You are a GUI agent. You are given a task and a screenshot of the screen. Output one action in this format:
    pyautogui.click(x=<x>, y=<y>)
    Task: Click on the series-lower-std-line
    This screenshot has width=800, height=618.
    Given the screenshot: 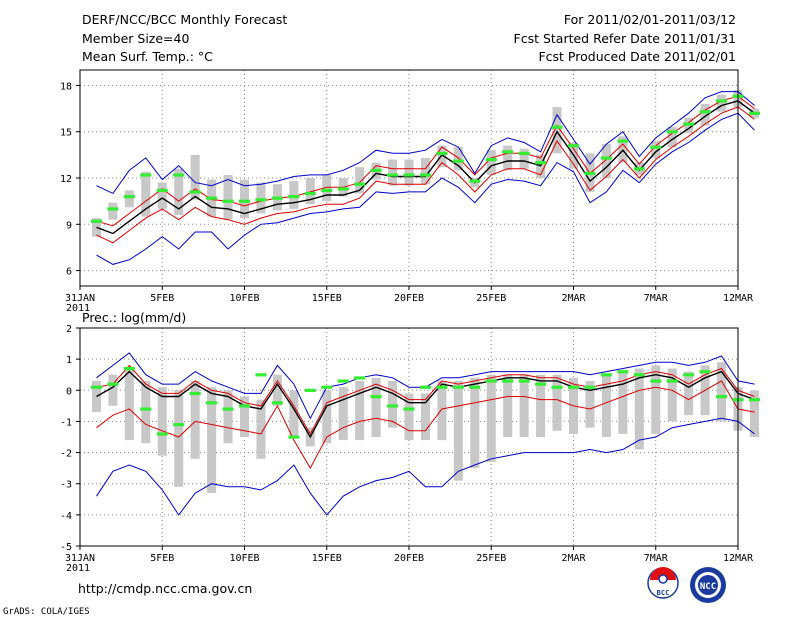 What is the action you would take?
    pyautogui.click(x=425, y=425)
    